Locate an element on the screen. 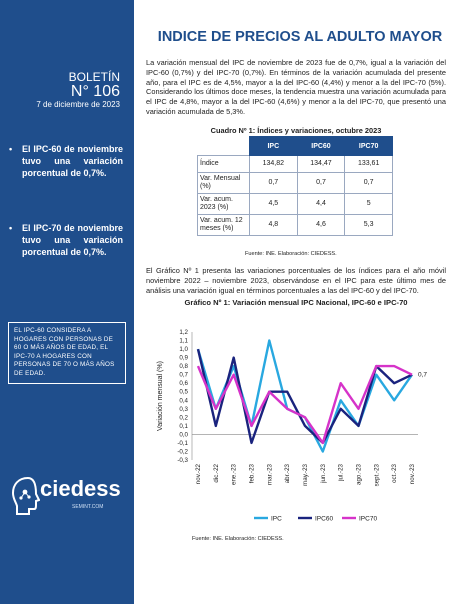 The image size is (470, 604). boletin-number: N° 106 is located at coordinates (95, 91).